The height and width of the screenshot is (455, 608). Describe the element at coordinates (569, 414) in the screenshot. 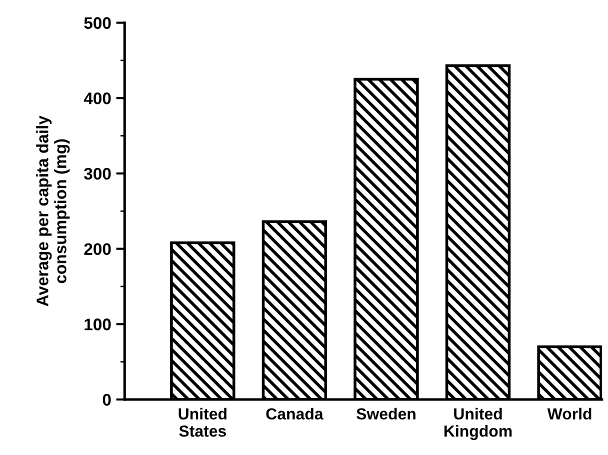

I see `x-tick-label: World` at that location.